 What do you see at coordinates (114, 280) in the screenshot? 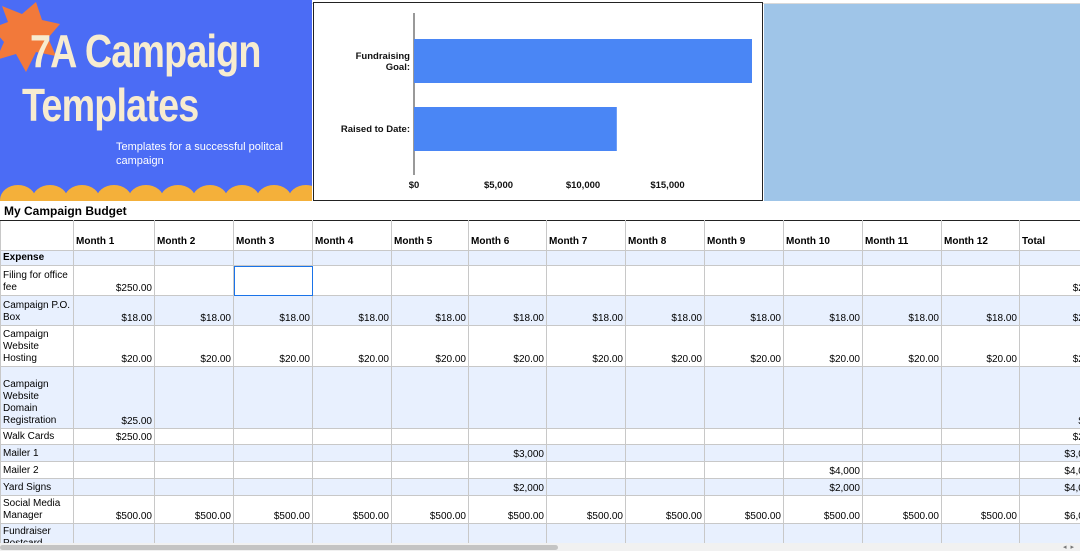
I see `table-cell: $250.00` at bounding box center [114, 280].